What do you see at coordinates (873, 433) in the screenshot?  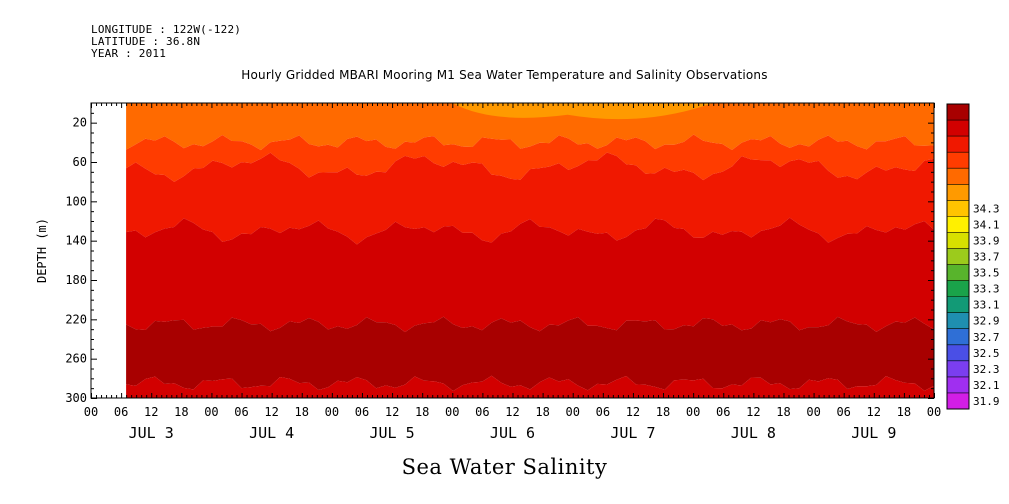 I see `x-day-label: JUL 9` at bounding box center [873, 433].